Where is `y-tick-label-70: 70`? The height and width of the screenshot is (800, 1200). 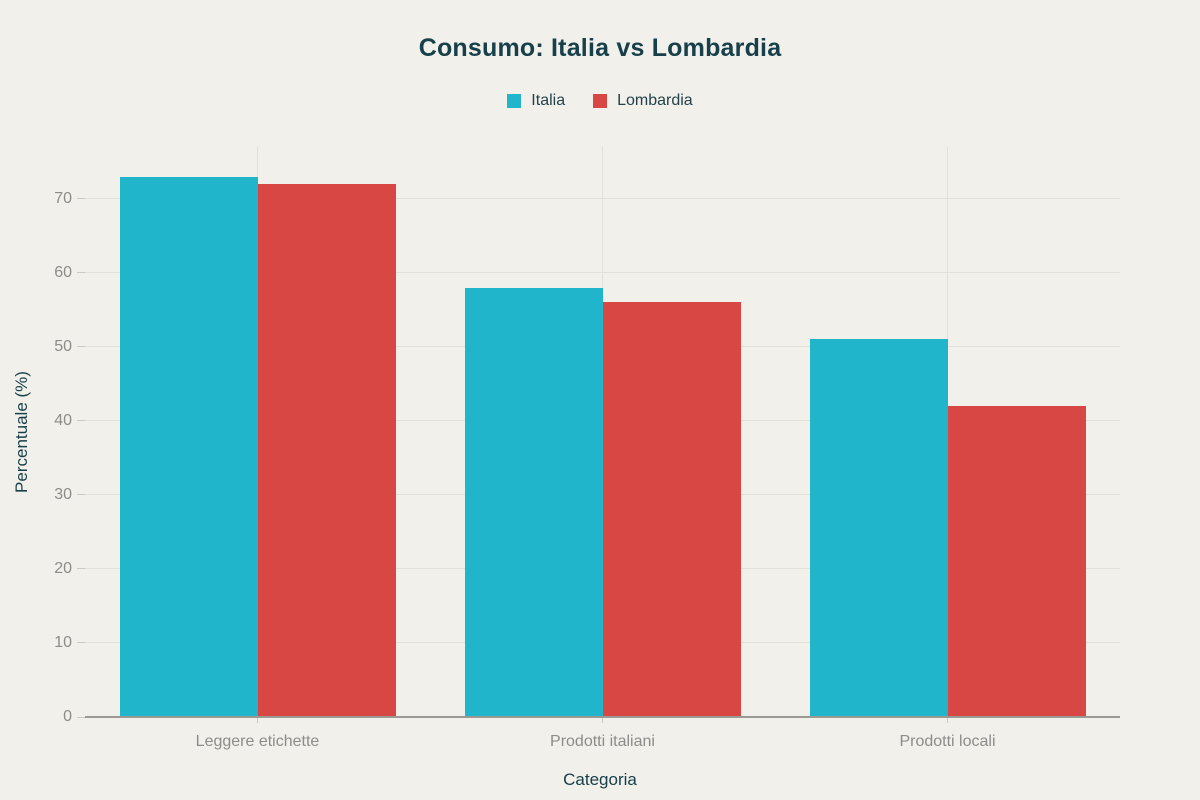
y-tick-label-70: 70 is located at coordinates (63, 198).